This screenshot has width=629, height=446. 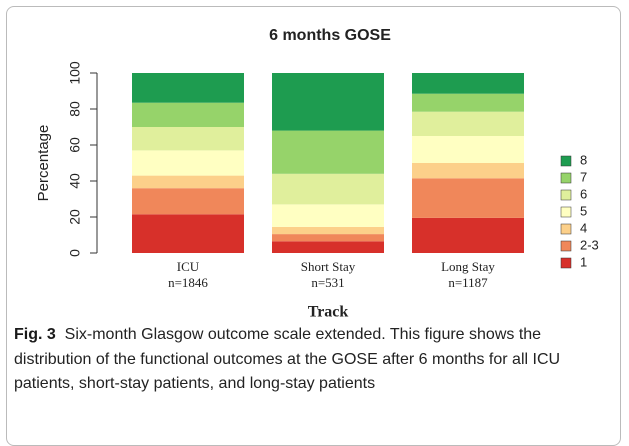 What do you see at coordinates (583, 227) in the screenshot?
I see `legend-label: 4` at bounding box center [583, 227].